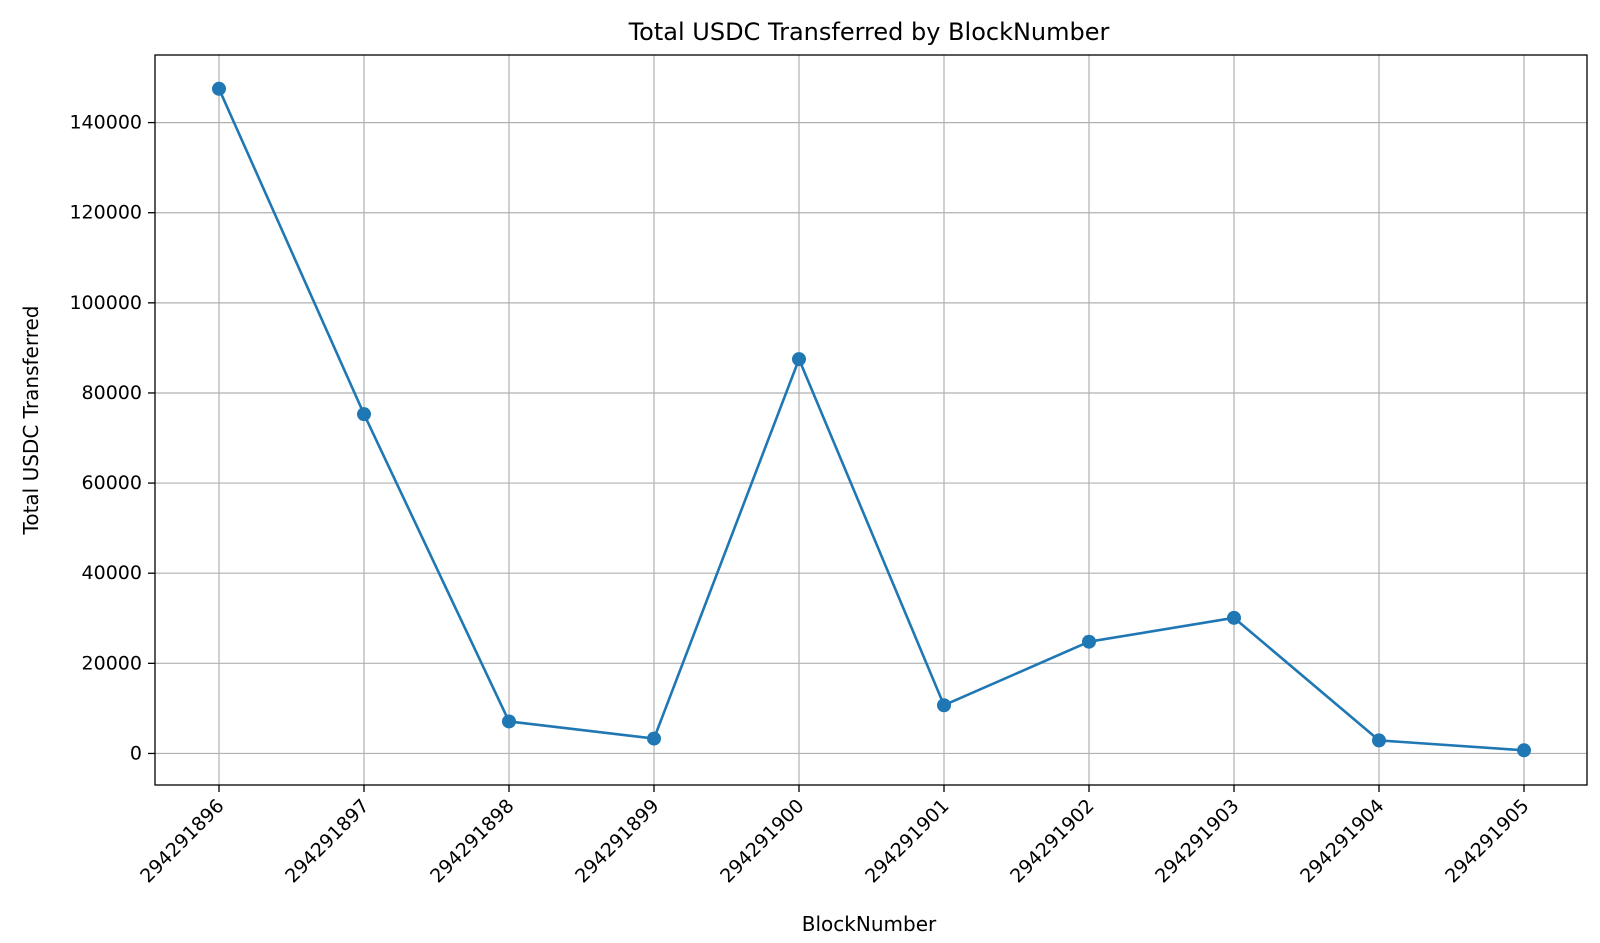 This screenshot has width=1600, height=943. Describe the element at coordinates (112, 483) in the screenshot. I see `y-tick-label: 60000` at that location.